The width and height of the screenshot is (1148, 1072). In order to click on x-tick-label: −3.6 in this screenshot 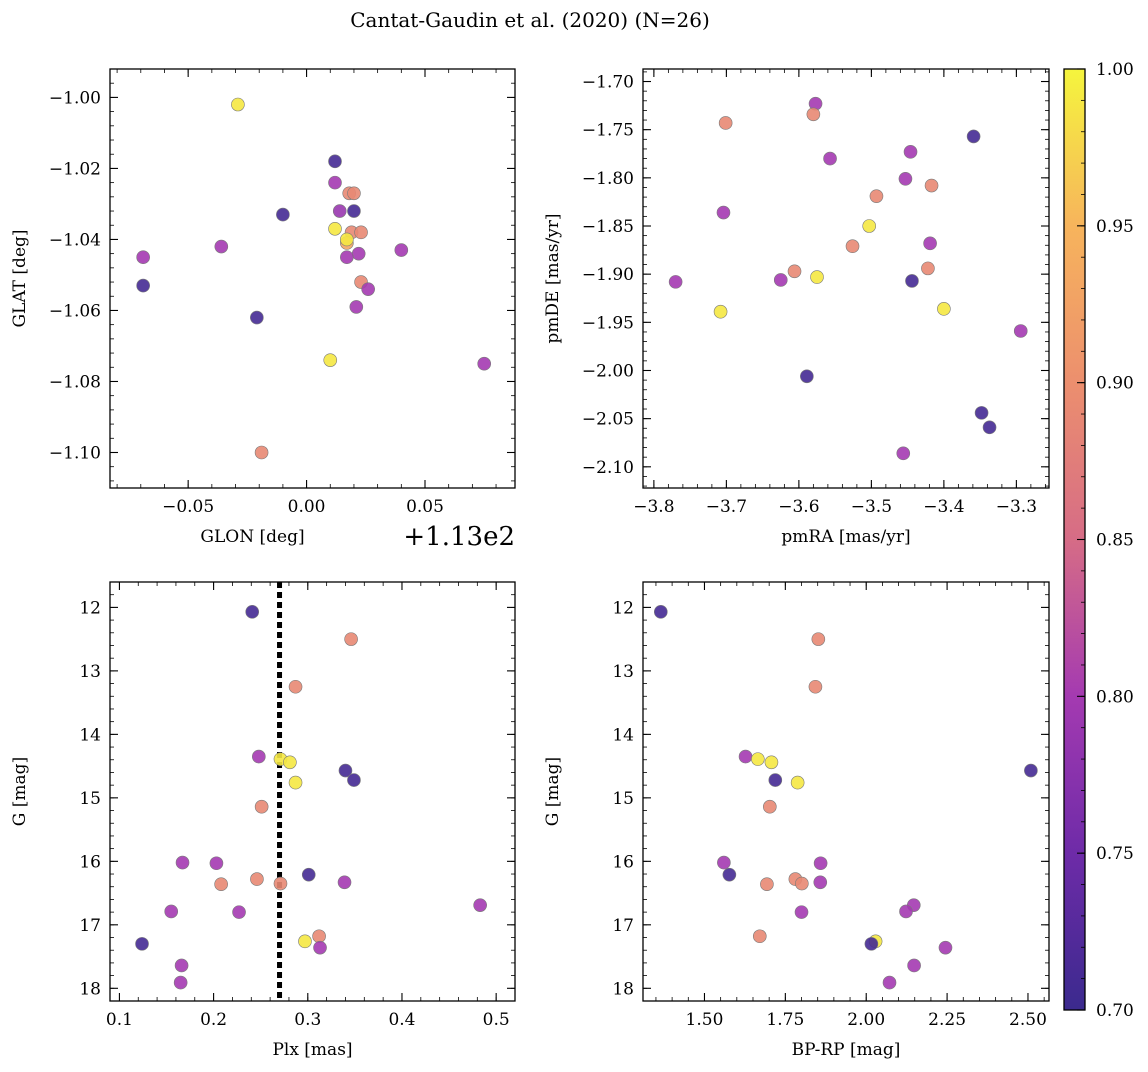, I will do `click(798, 507)`.